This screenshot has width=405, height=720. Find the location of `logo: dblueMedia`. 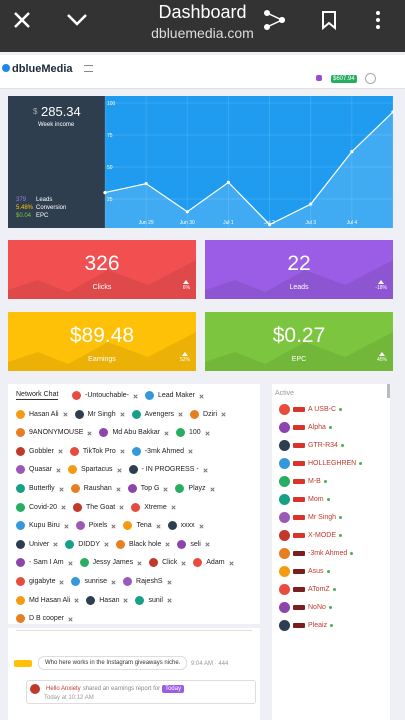

logo: dblueMedia is located at coordinates (42, 69).